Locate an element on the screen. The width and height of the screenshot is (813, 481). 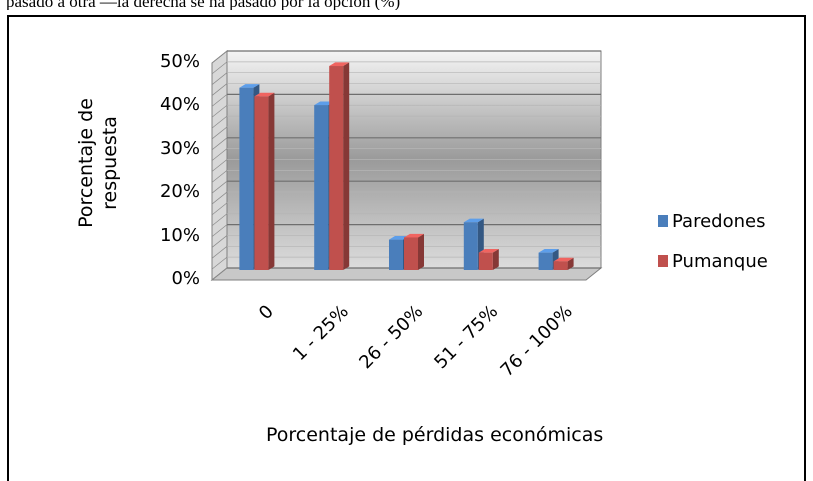
chart-legend: Paredones Pumanque is located at coordinates (713, 249).